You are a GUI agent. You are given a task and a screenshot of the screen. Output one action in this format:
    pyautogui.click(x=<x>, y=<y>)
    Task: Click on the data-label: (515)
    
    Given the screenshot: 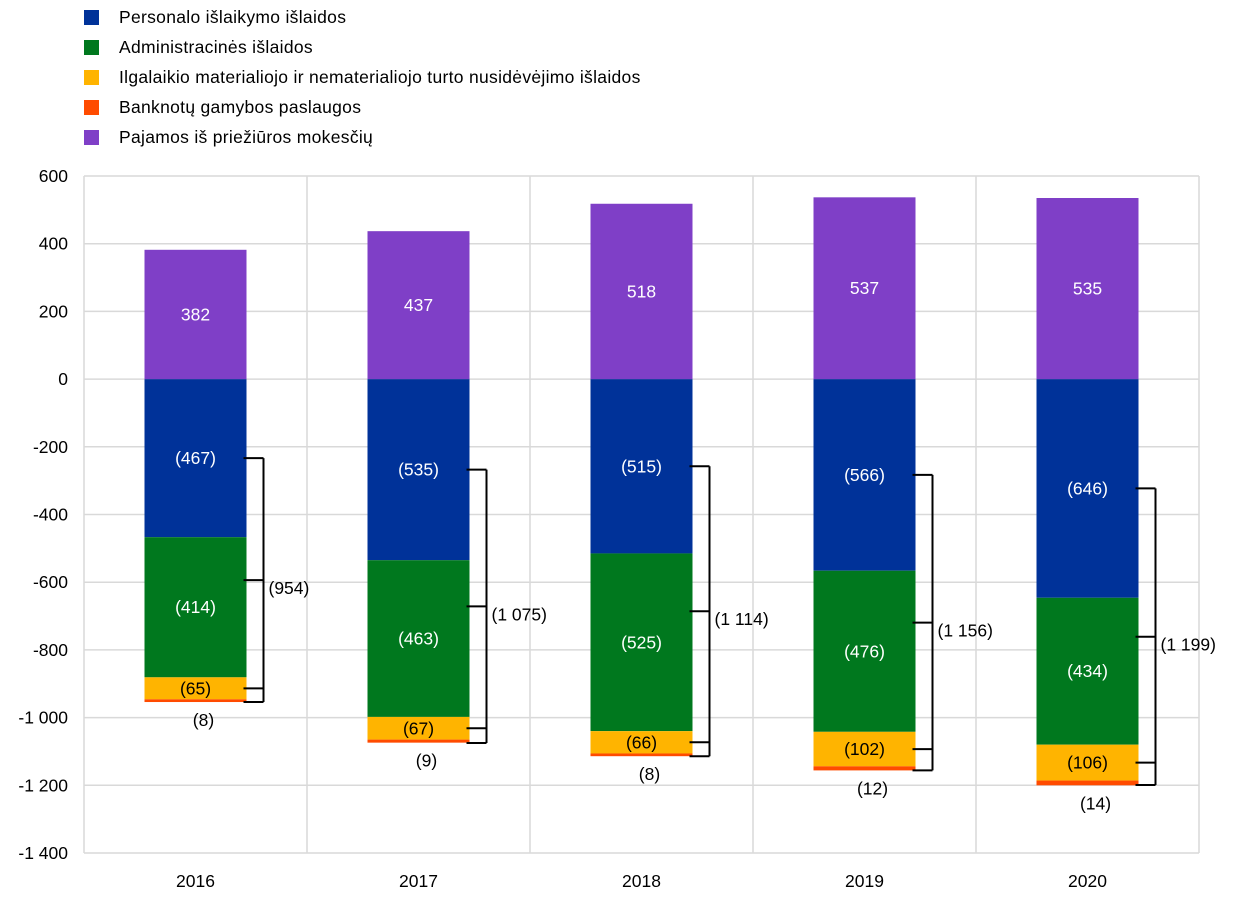 What is the action you would take?
    pyautogui.click(x=641, y=466)
    